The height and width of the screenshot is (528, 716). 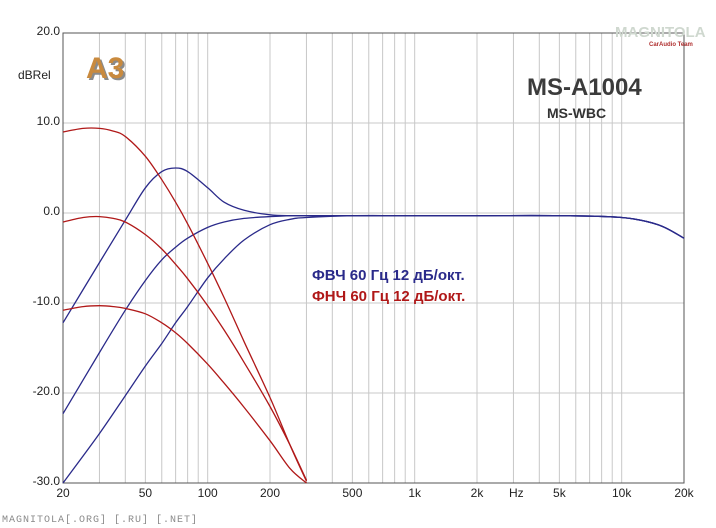 What do you see at coordinates (415, 493) in the screenshot?
I see `x-tick-label: 1k` at bounding box center [415, 493].